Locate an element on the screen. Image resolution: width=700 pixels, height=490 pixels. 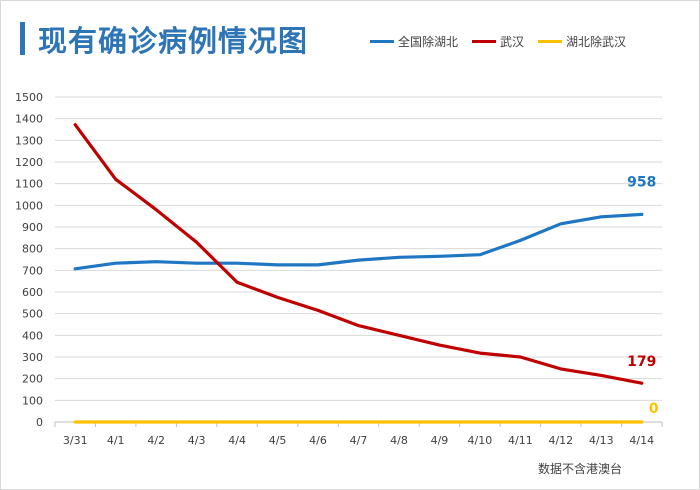
y-tick-label: 0 is located at coordinates (39, 422).